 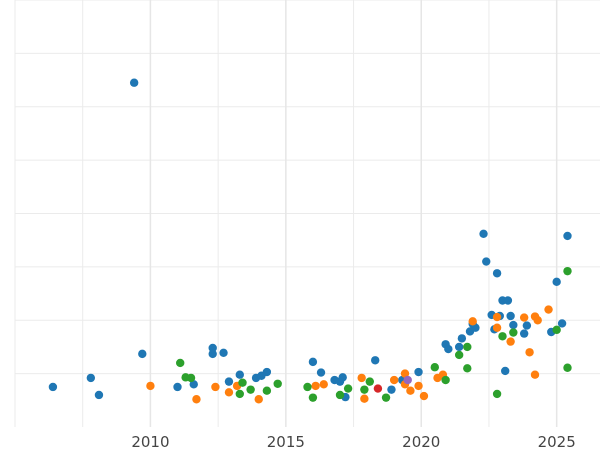 What do you see at coordinates (353, 441) in the screenshot?
I see `x-axis-ticks: 2010 2015 2020 2025` at bounding box center [353, 441].